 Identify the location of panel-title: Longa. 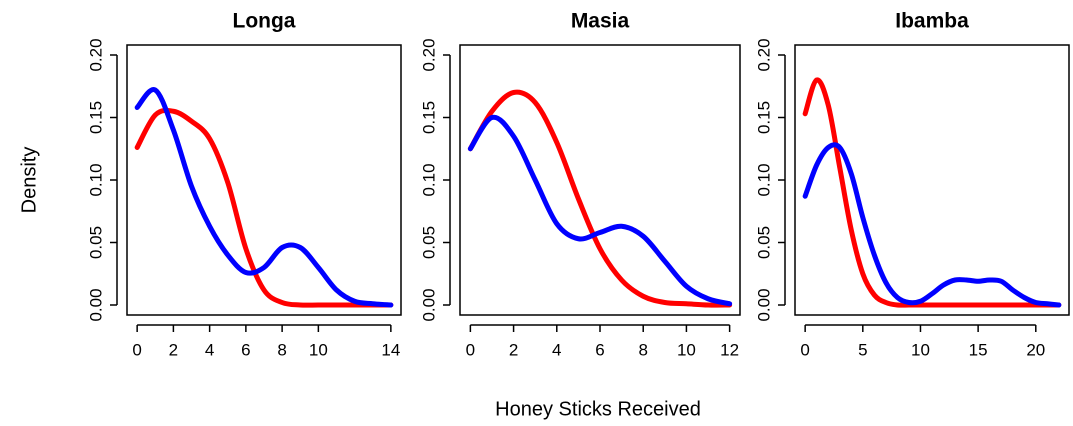
(264, 21).